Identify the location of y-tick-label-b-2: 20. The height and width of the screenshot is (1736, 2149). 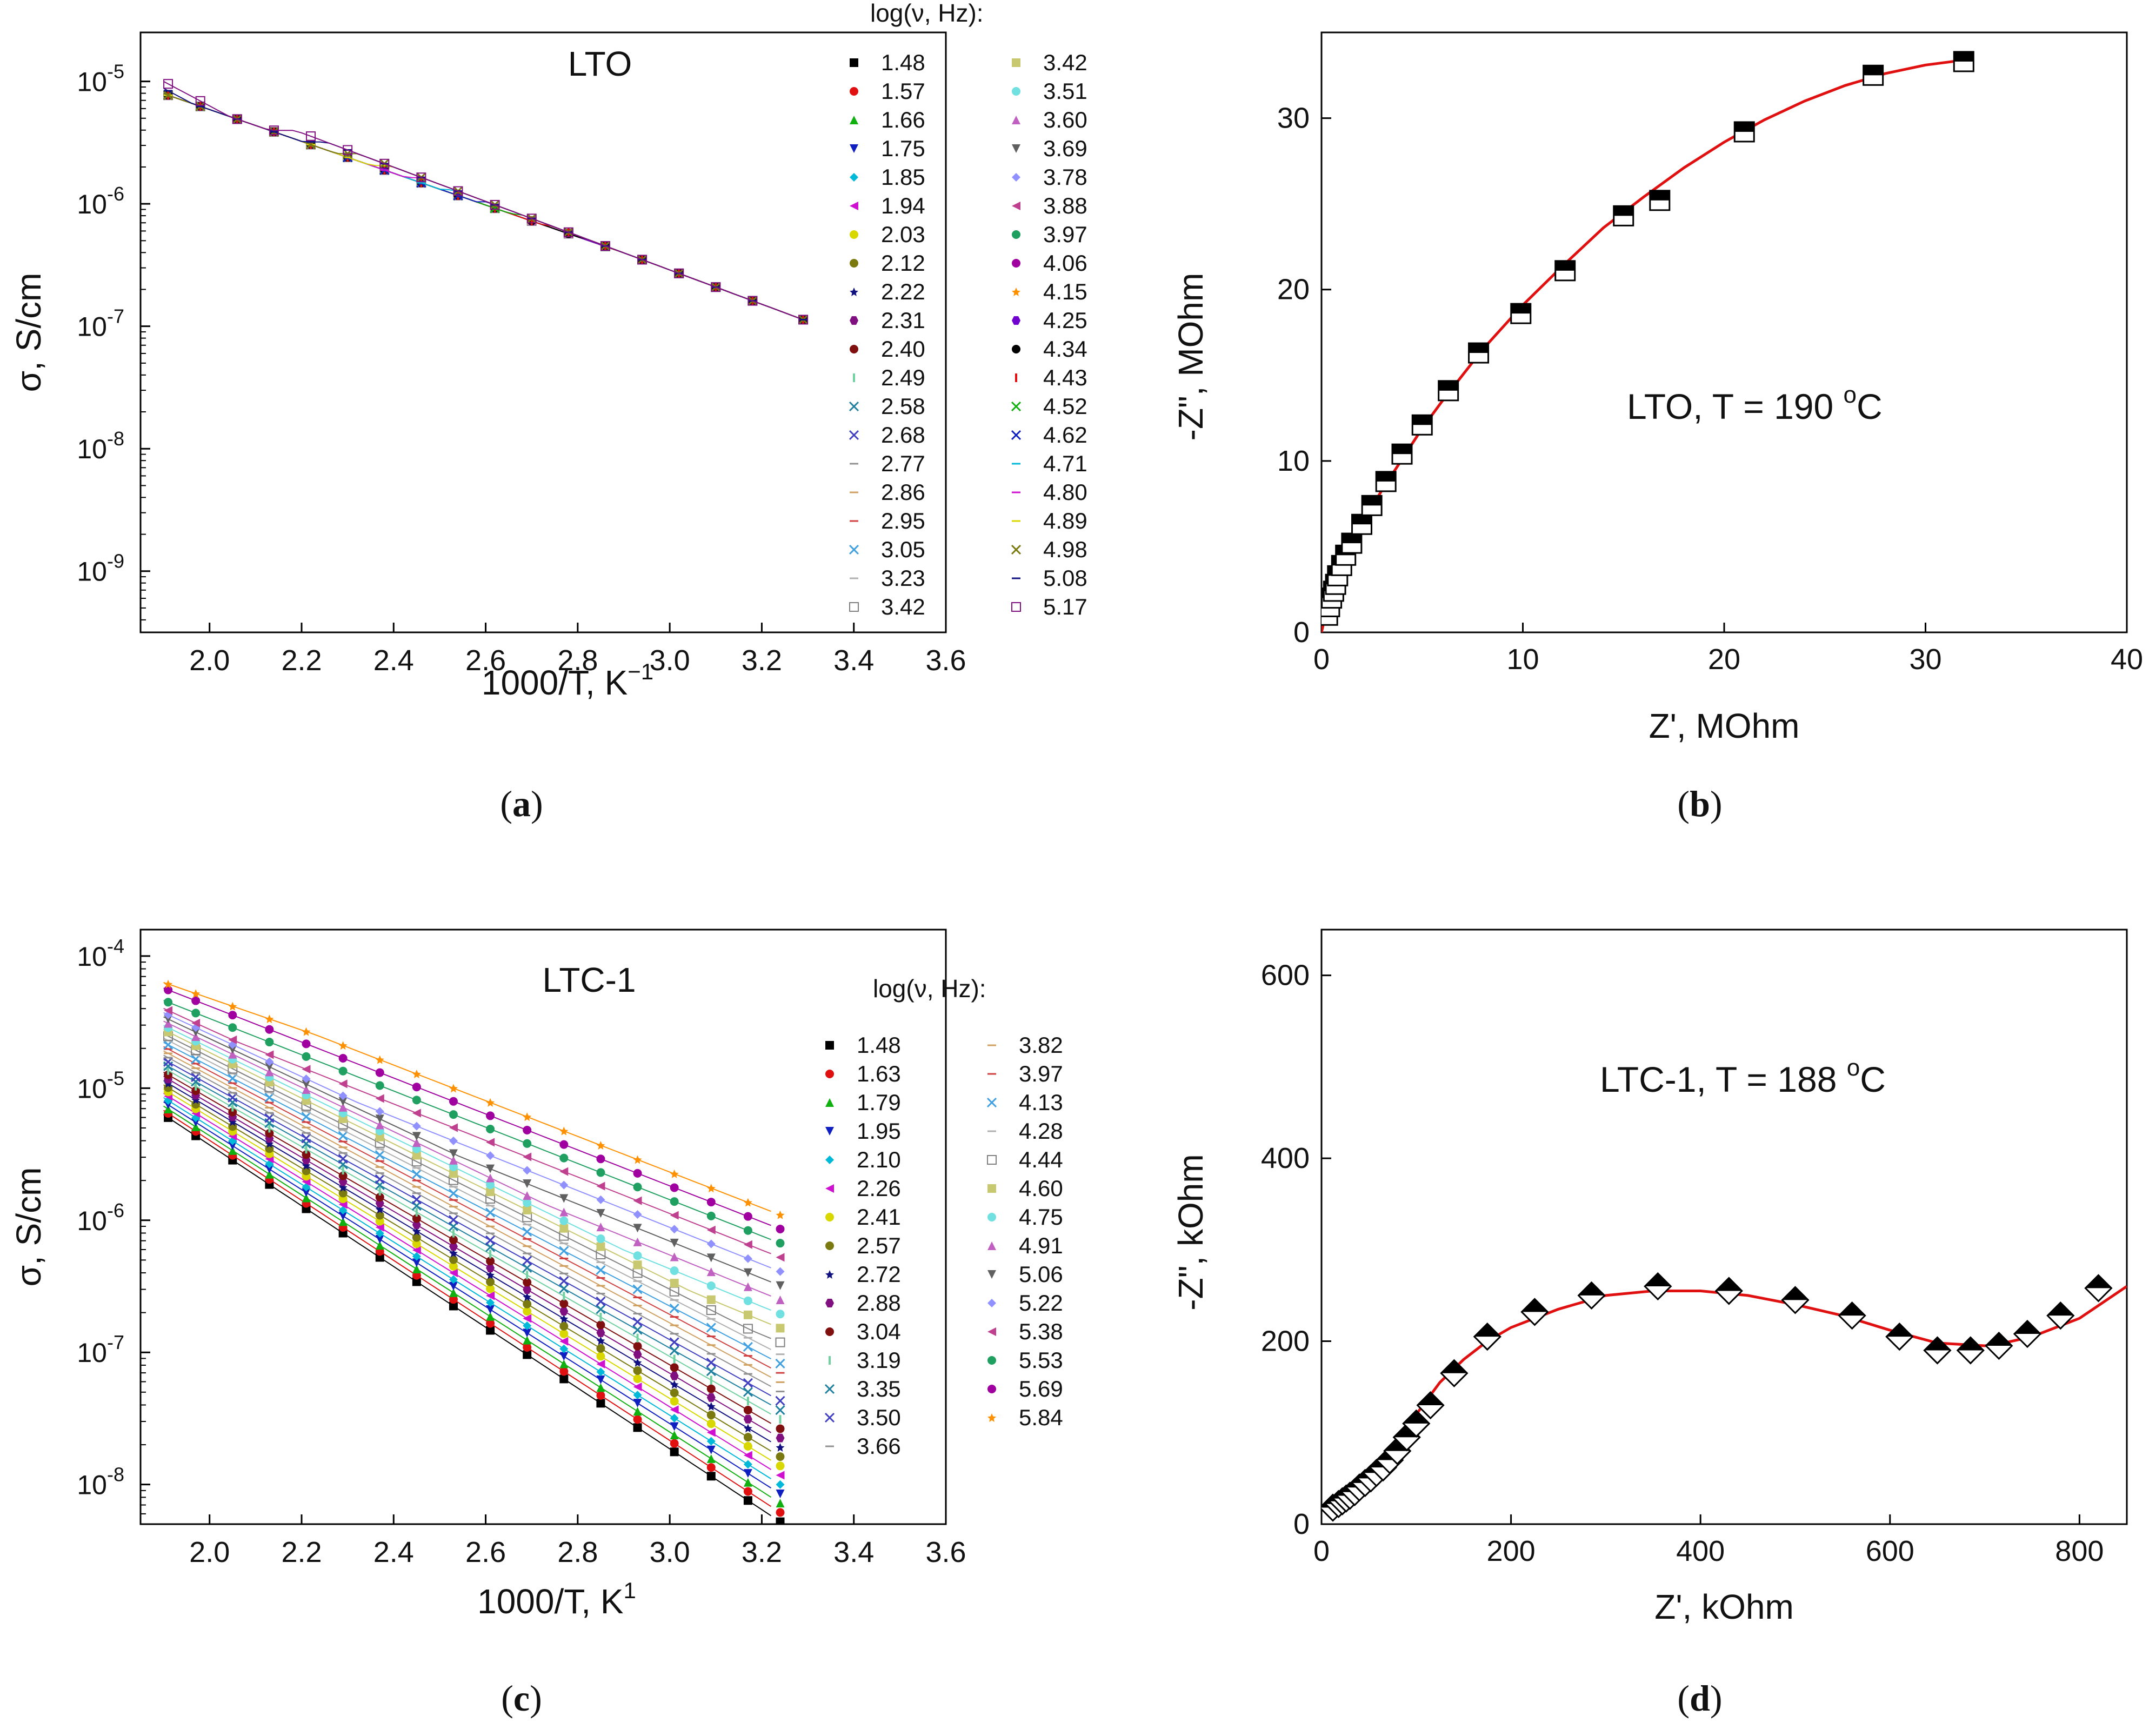
(1293, 290).